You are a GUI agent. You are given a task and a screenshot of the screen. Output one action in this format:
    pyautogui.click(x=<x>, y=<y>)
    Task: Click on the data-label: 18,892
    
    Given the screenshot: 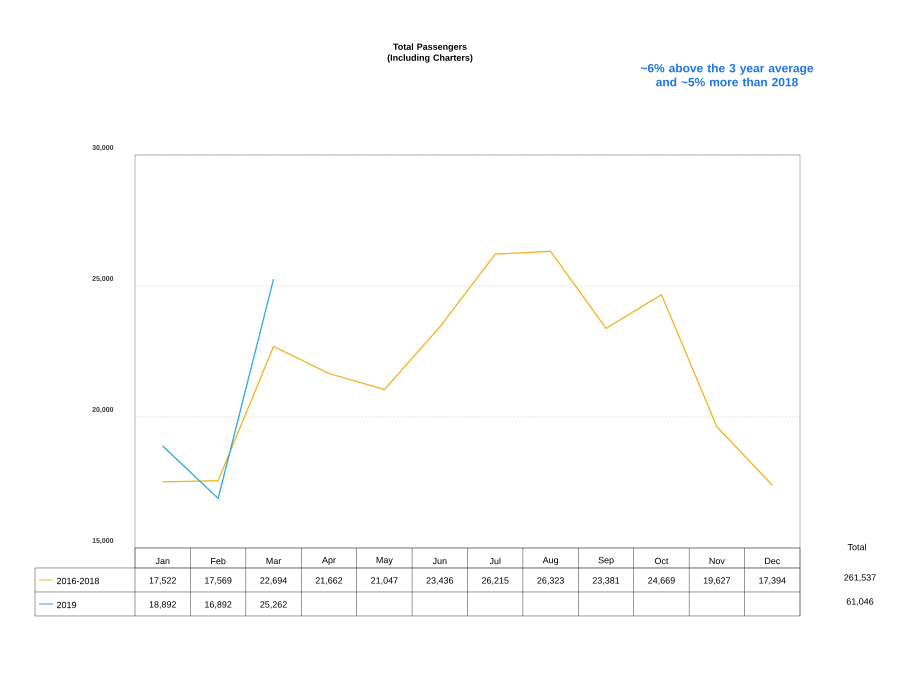 What is the action you would take?
    pyautogui.click(x=163, y=605)
    